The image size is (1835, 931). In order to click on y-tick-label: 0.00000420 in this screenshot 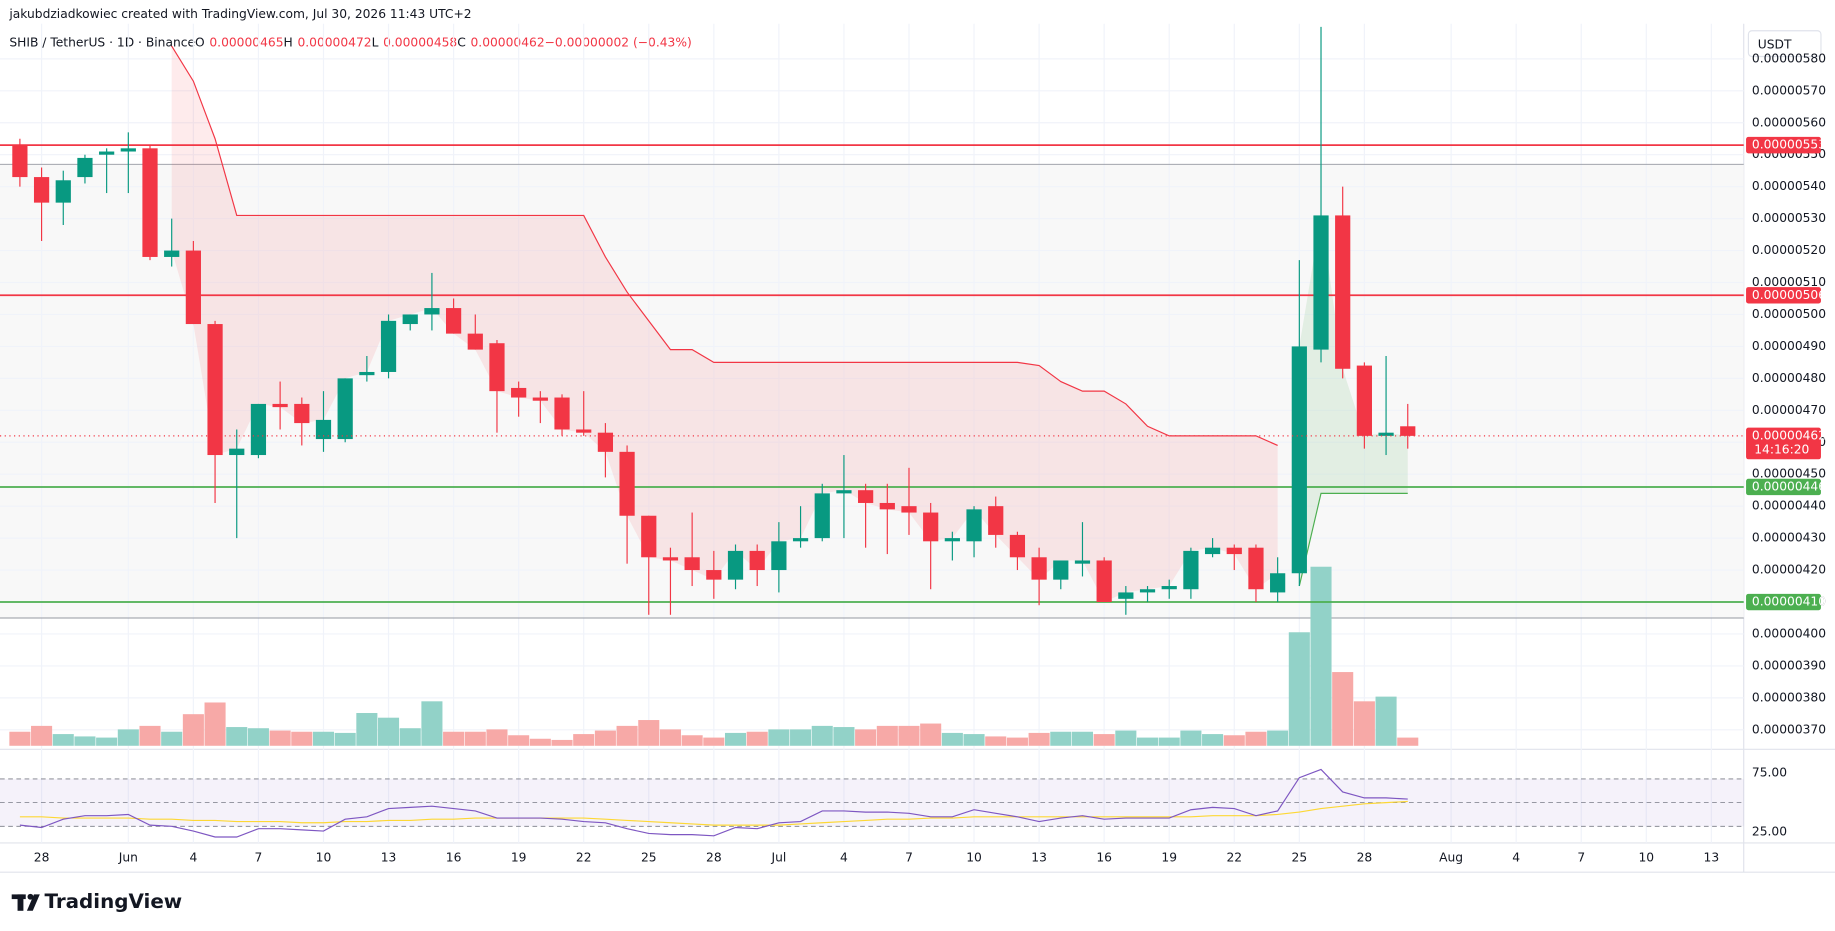, I will do `click(1789, 570)`.